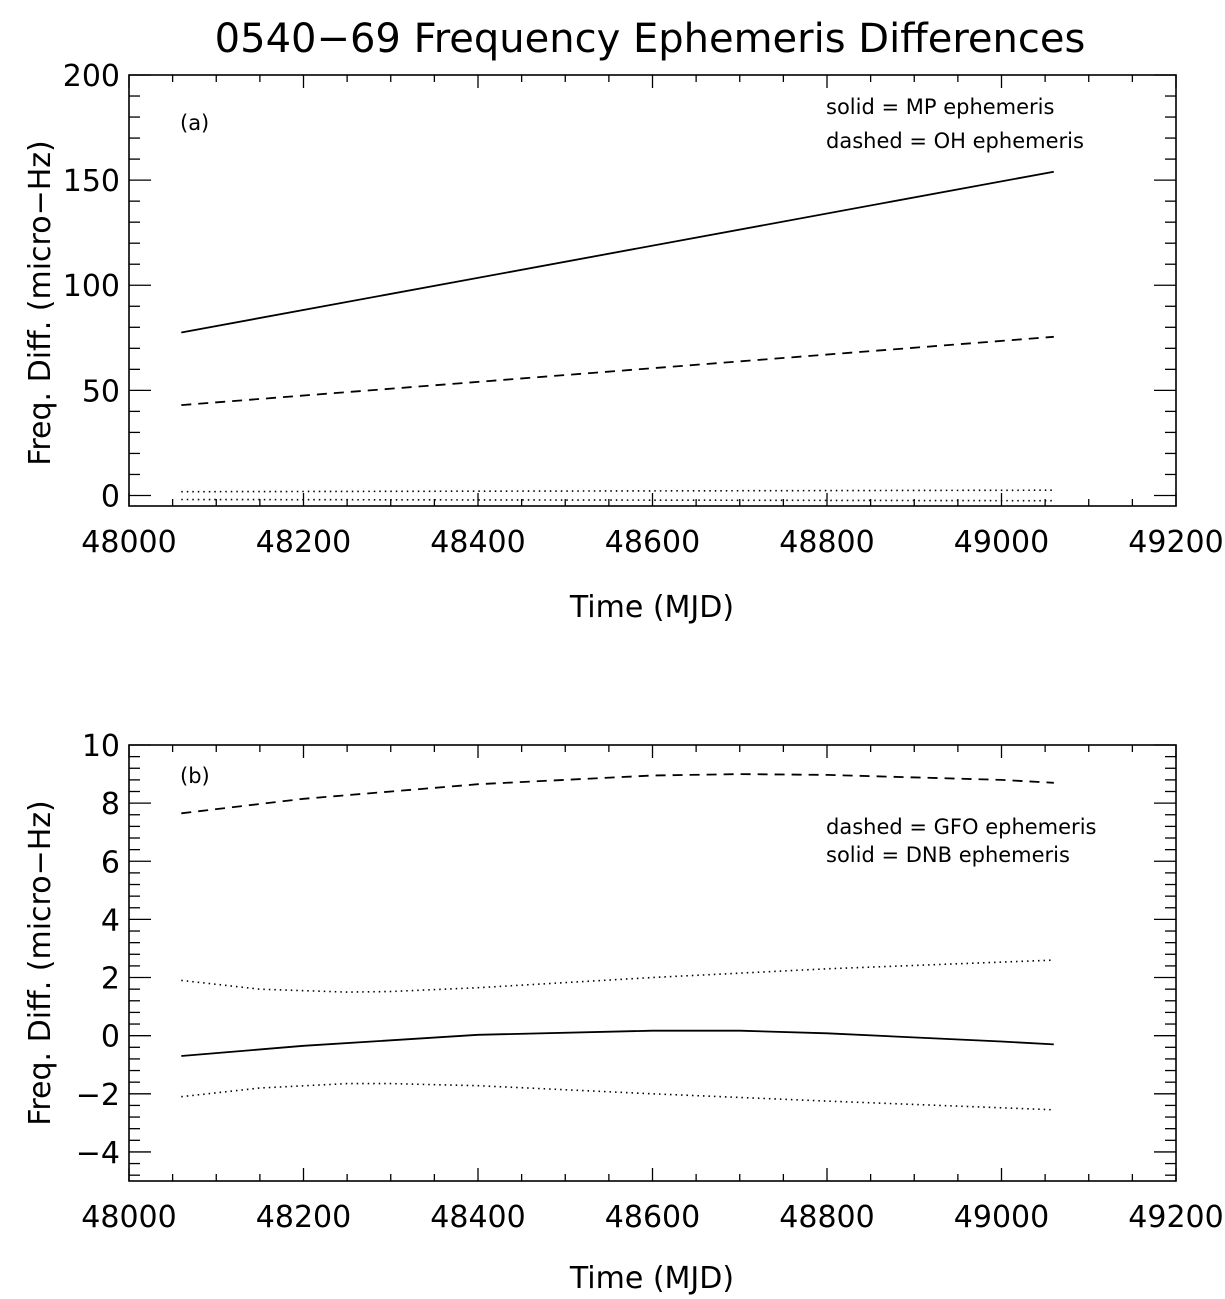 The width and height of the screenshot is (1225, 1299). What do you see at coordinates (940, 107) in the screenshot?
I see `annotation-line-1: solid = MP ephemeris` at bounding box center [940, 107].